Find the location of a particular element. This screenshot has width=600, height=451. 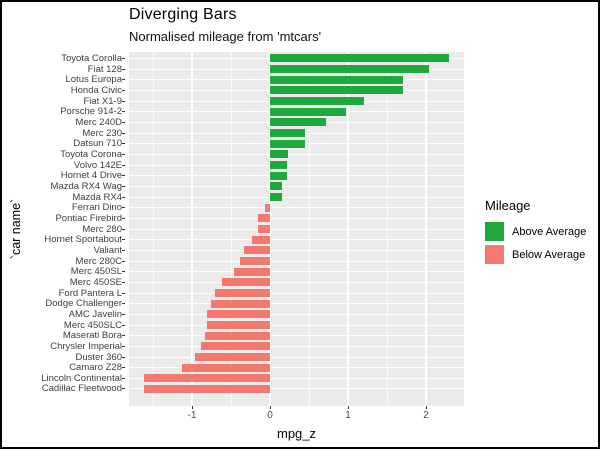

y-tick-label: Hornet 4 Drive is located at coordinates (91, 176).